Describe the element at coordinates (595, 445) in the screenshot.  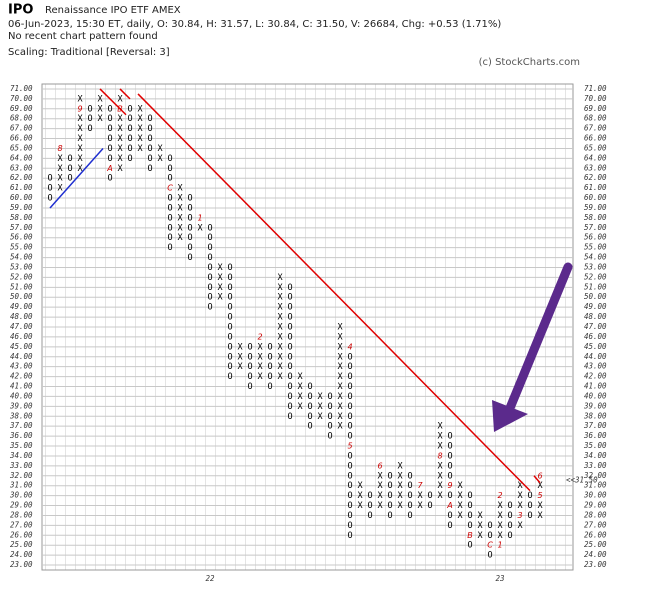
I see `y-tick-label-right: 35.00` at that location.